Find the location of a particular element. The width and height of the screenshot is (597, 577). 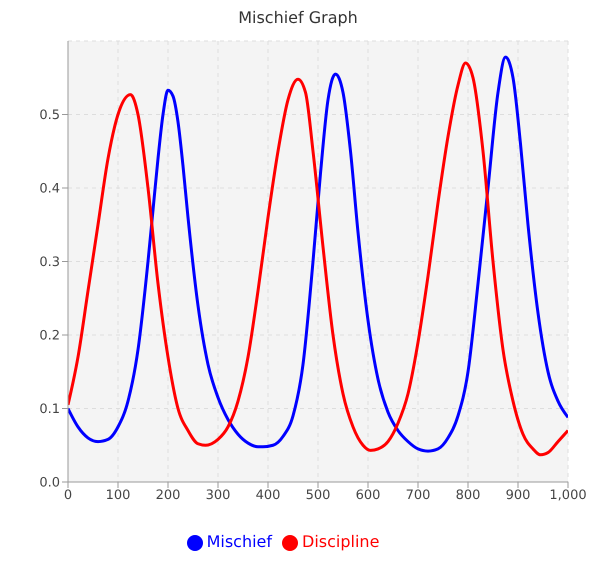

chart-title: Mischief Graph is located at coordinates (298, 17).